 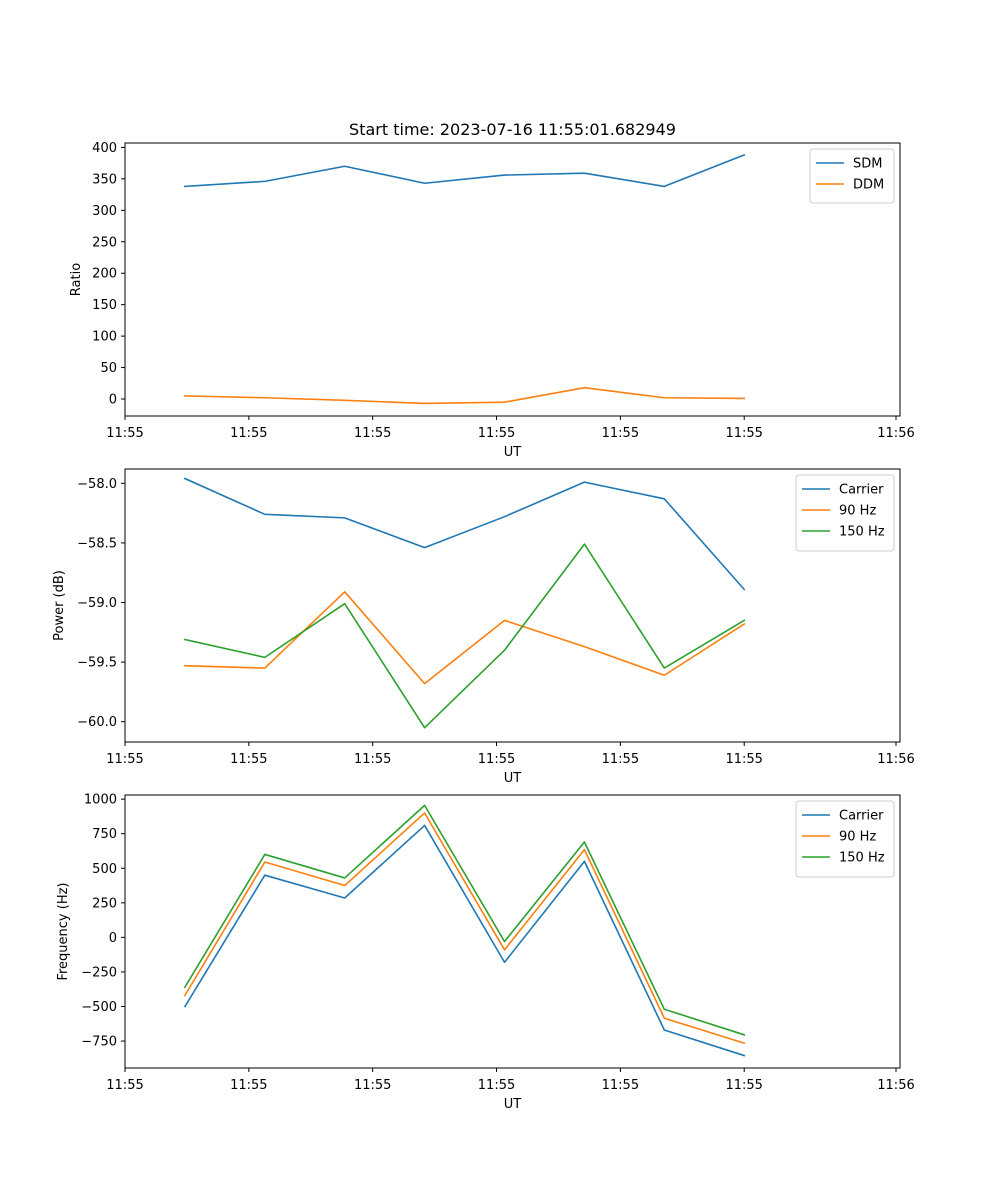 I want to click on y-tick-label: 750, so click(x=104, y=834).